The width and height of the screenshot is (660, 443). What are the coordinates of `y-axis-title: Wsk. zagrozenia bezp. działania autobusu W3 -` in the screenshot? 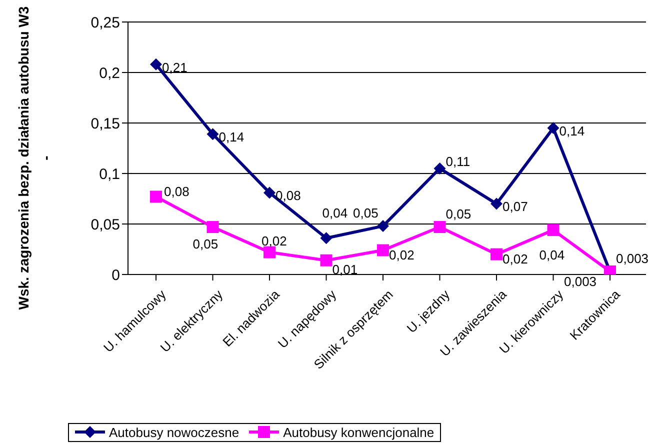 It's located at (35, 158).